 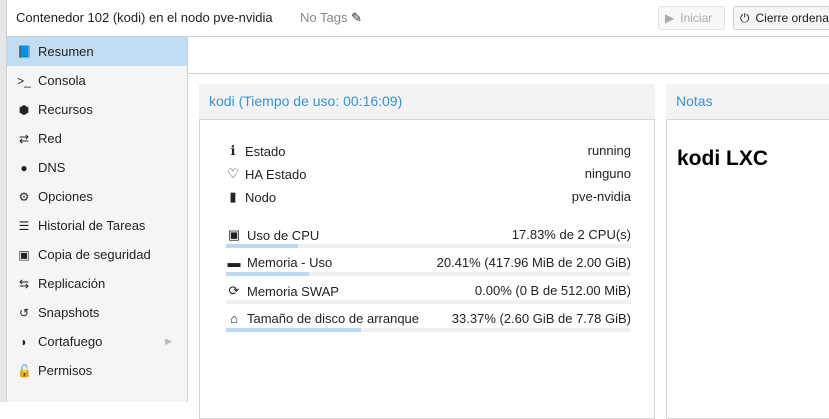 What do you see at coordinates (276, 174) in the screenshot?
I see `status-label: HA Estado` at bounding box center [276, 174].